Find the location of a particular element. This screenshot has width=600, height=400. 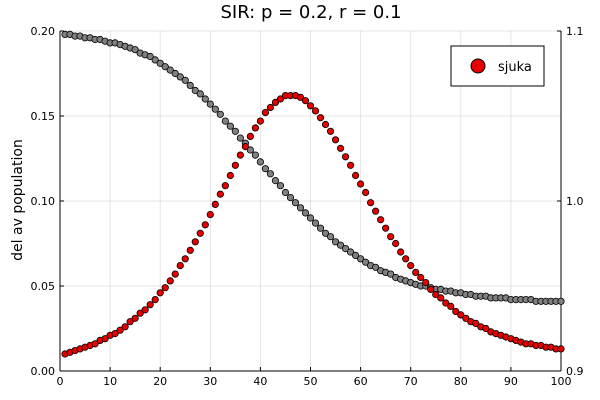

y-tick-label: 0.00 is located at coordinates (43, 371).